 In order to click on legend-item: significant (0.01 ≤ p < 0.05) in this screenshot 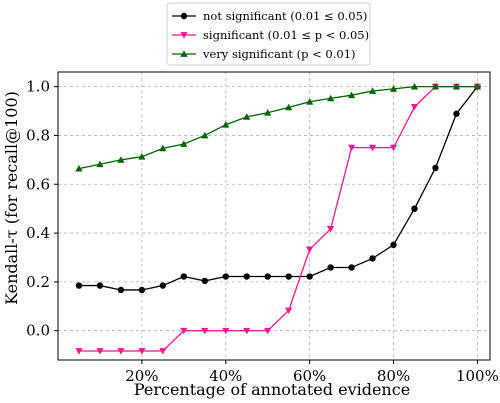, I will do `click(270, 35)`.